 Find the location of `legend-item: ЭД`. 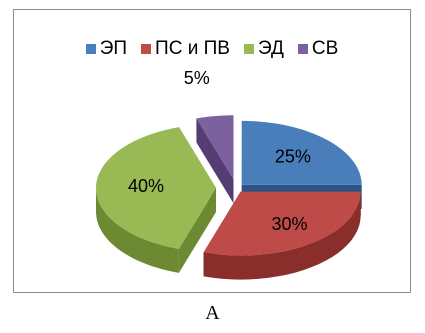

legend-item: ЭД is located at coordinates (263, 49).